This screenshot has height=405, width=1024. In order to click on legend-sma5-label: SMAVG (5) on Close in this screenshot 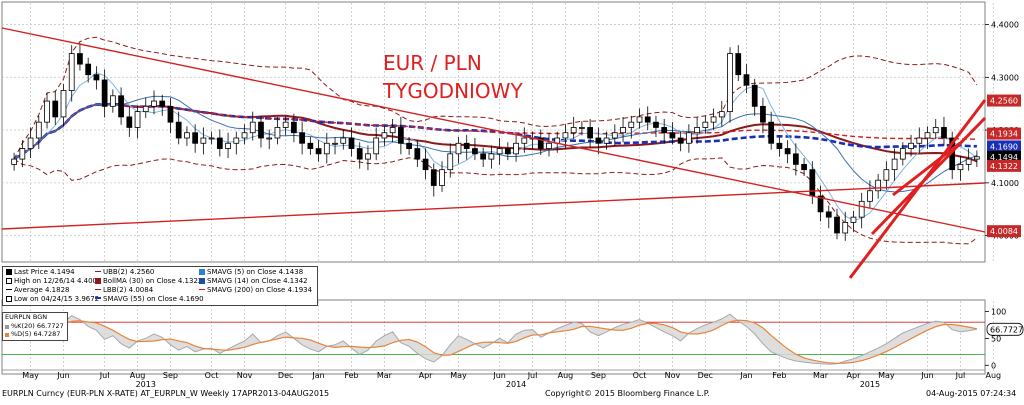, I will do `click(242, 272)`.